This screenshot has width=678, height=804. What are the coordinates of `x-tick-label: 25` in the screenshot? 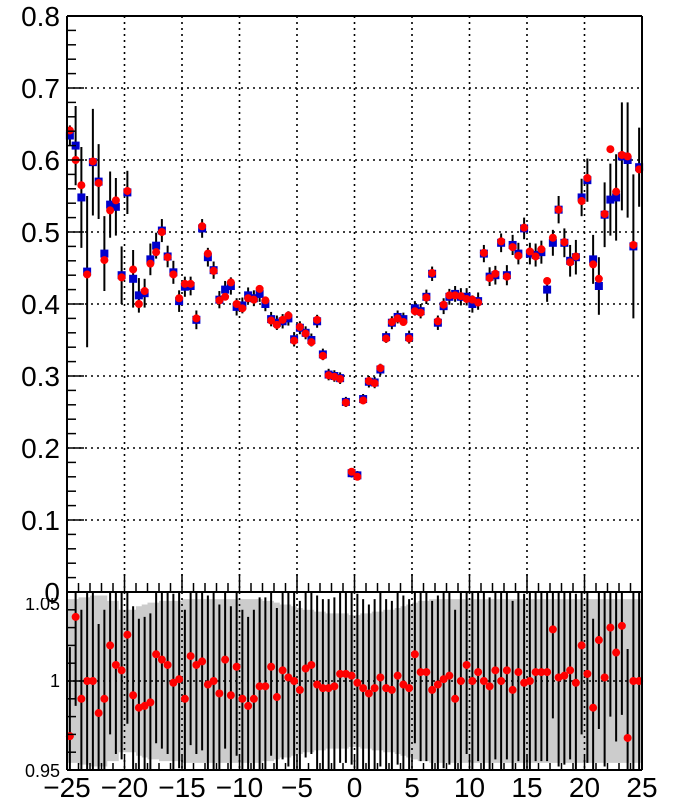 It's located at (641, 787).